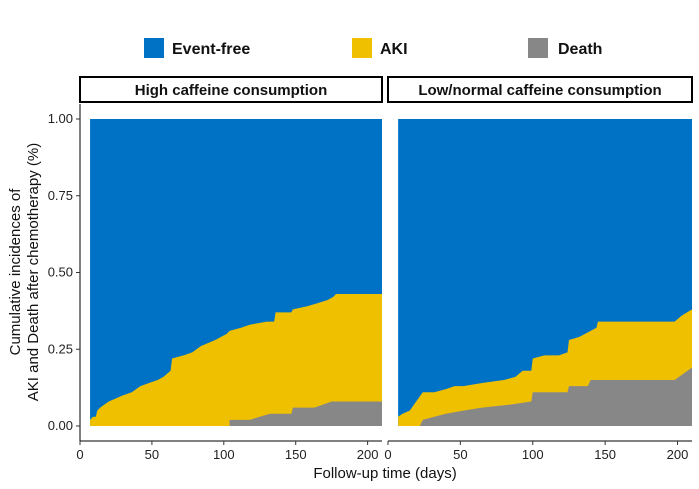  What do you see at coordinates (545, 396) in the screenshot?
I see `area-death-low-normal-caffeine` at bounding box center [545, 396].